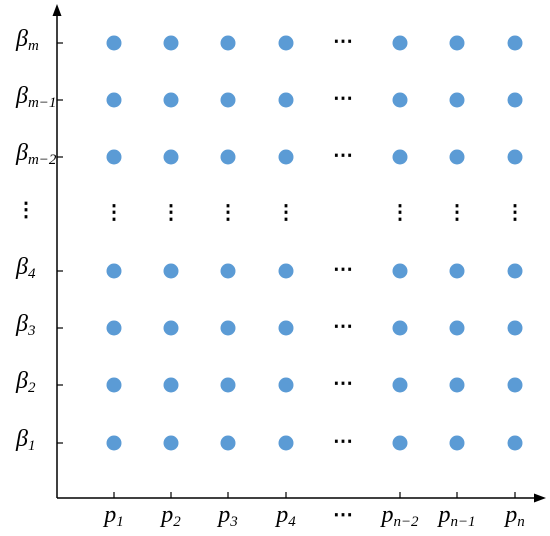 The height and width of the screenshot is (536, 550). I want to click on y-label: β1, so click(25, 440).